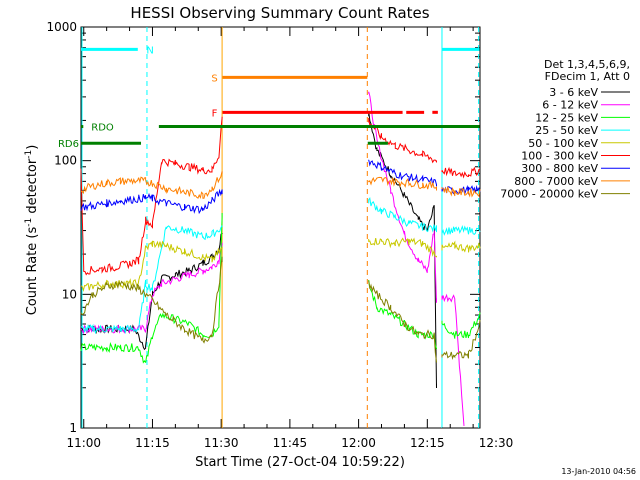 The width and height of the screenshot is (640, 480). Describe the element at coordinates (556, 181) in the screenshot. I see `legend-label: 800 - 7000 keV` at that location.